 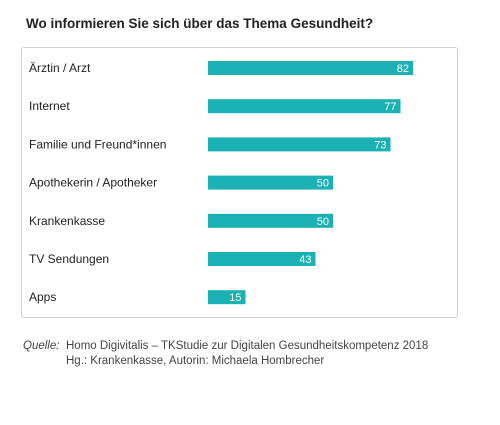 What do you see at coordinates (60, 68) in the screenshot?
I see `category-label: Ärztin / Arzt` at bounding box center [60, 68].